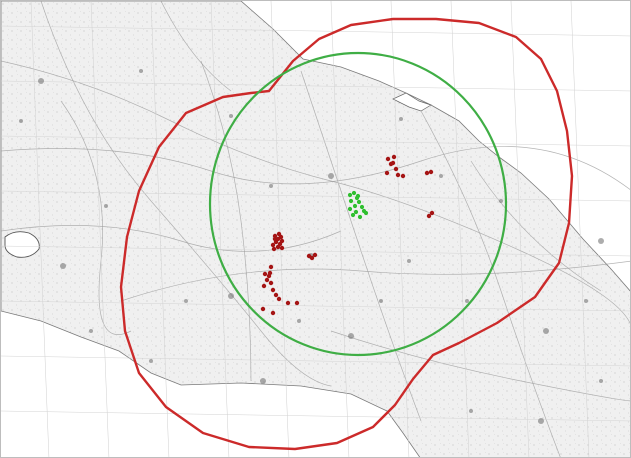  I want to click on green-marker-cluster, so click(358, 205).